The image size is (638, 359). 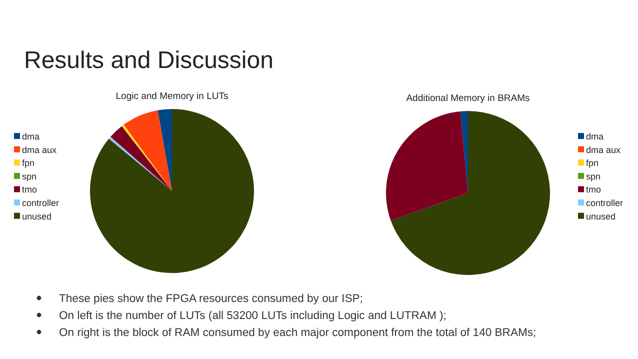 I want to click on chart-title: Additional Memory in BRAMs, so click(x=468, y=98).